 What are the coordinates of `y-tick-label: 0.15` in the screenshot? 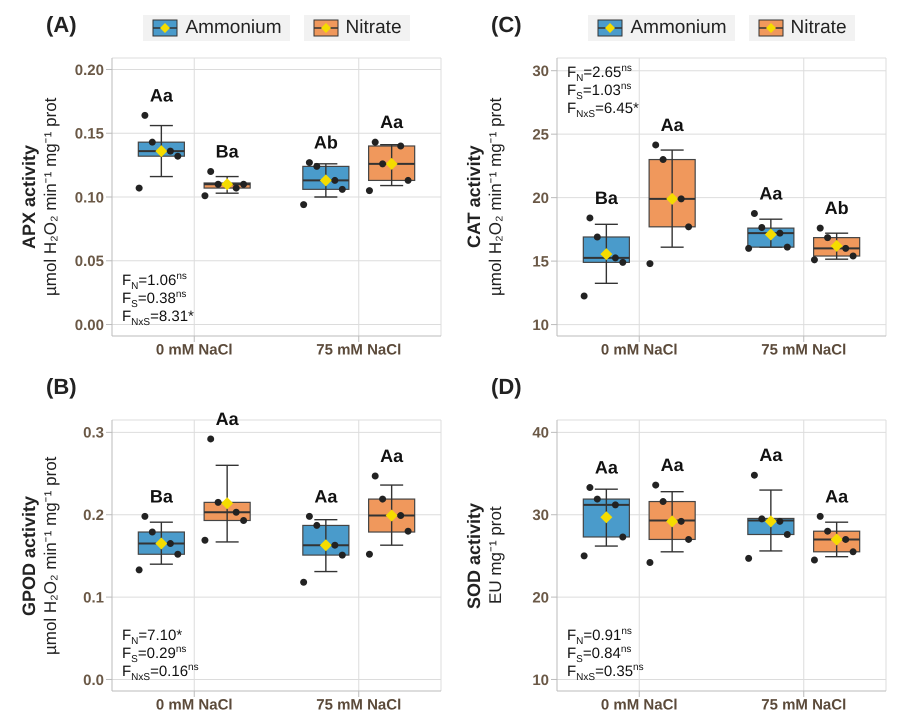 It's located at (89, 134).